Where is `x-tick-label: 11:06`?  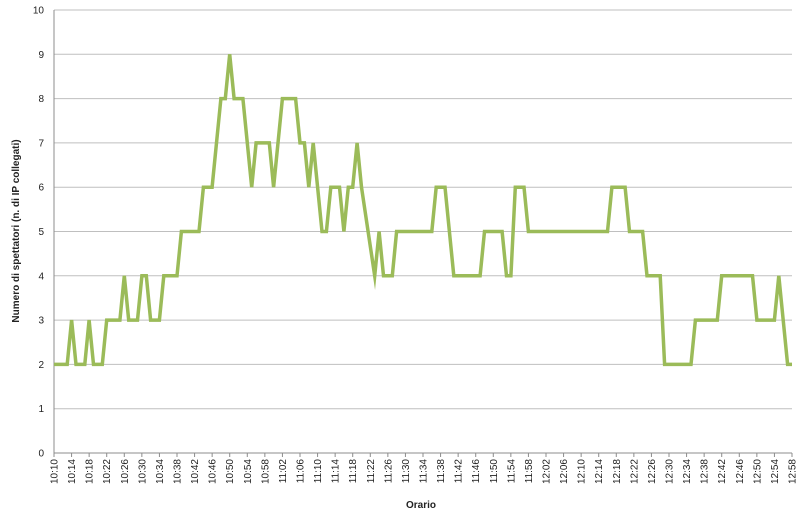
x-tick-label: 11:06 is located at coordinates (301, 471).